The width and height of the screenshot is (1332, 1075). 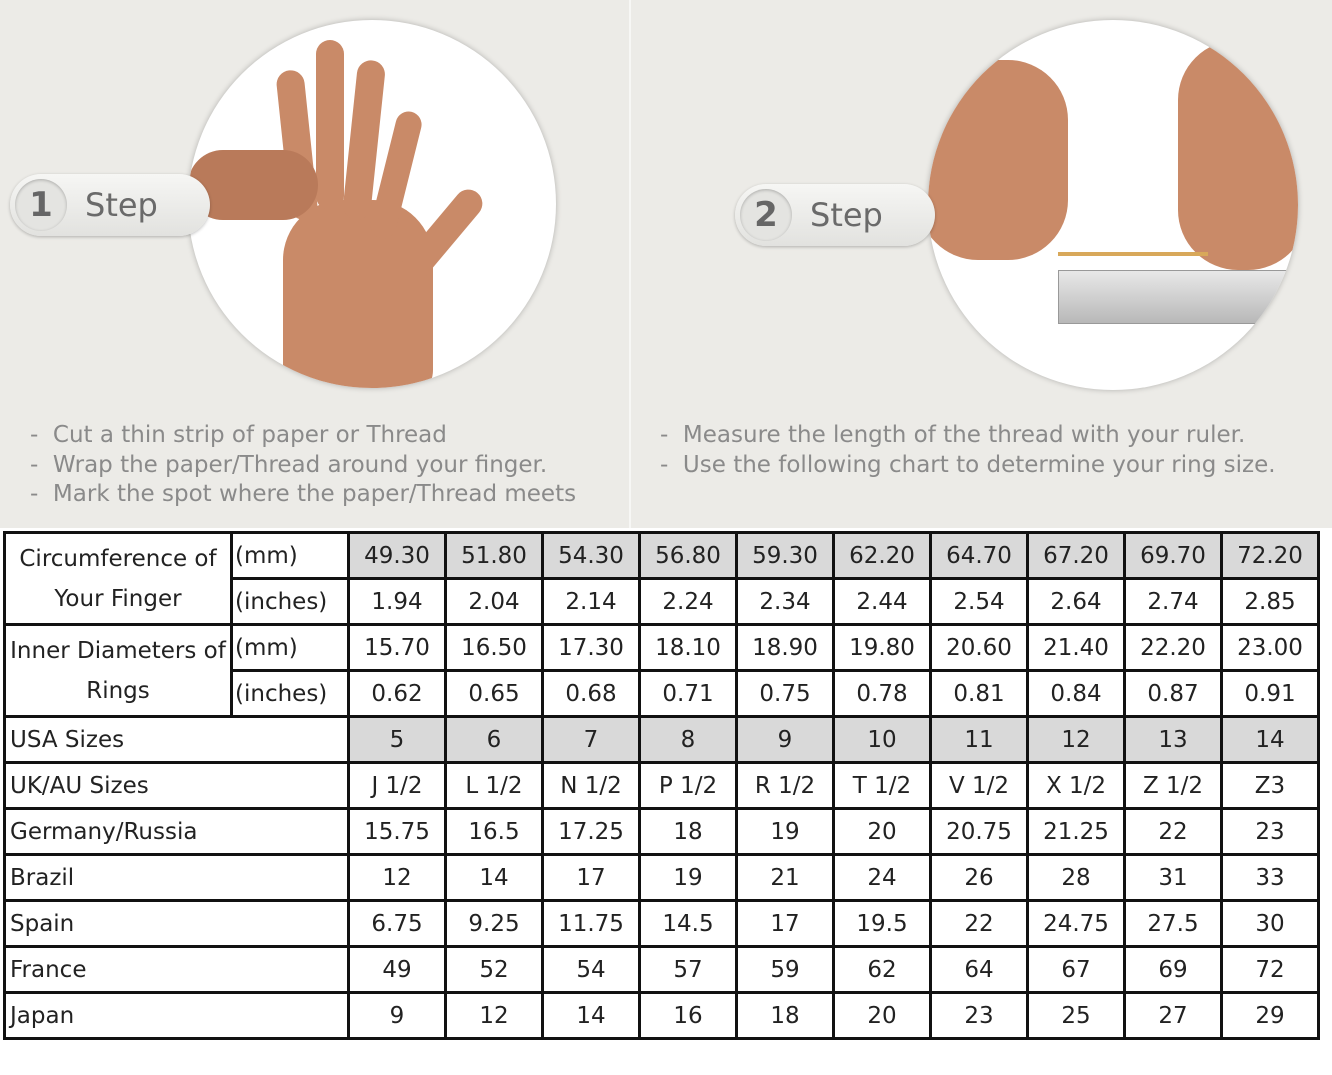 I want to click on table-row: Japan 9 12 14 16 18 20 23 25 27 29, so click(x=661, y=1015).